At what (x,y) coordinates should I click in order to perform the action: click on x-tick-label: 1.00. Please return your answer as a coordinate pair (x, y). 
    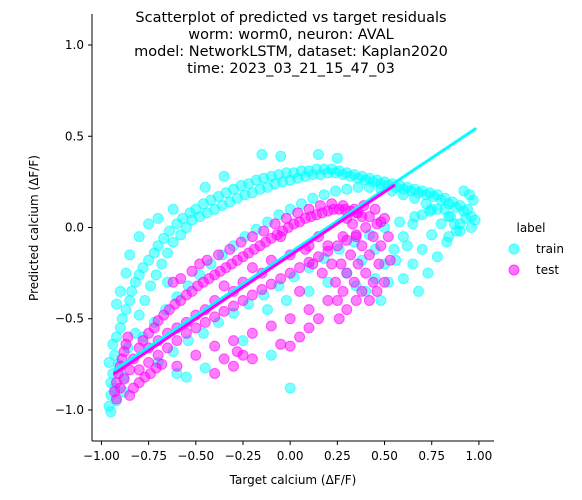
    Looking at the image, I should click on (479, 456).